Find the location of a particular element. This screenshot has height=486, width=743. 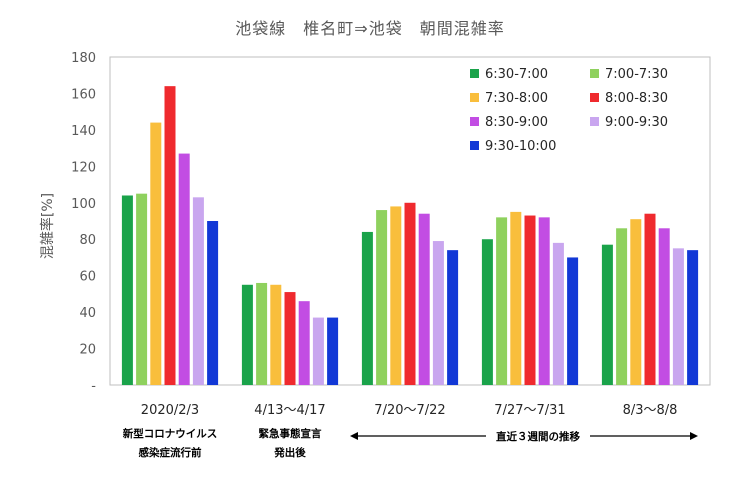

legend-label: 6:30-7:00 is located at coordinates (516, 74).